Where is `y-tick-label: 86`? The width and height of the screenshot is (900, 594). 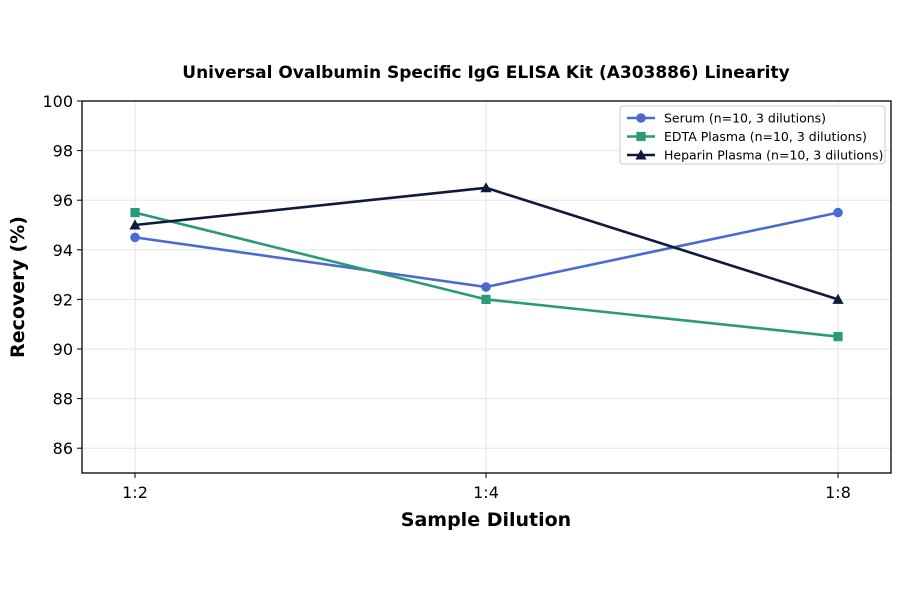
y-tick-label: 86 is located at coordinates (63, 448).